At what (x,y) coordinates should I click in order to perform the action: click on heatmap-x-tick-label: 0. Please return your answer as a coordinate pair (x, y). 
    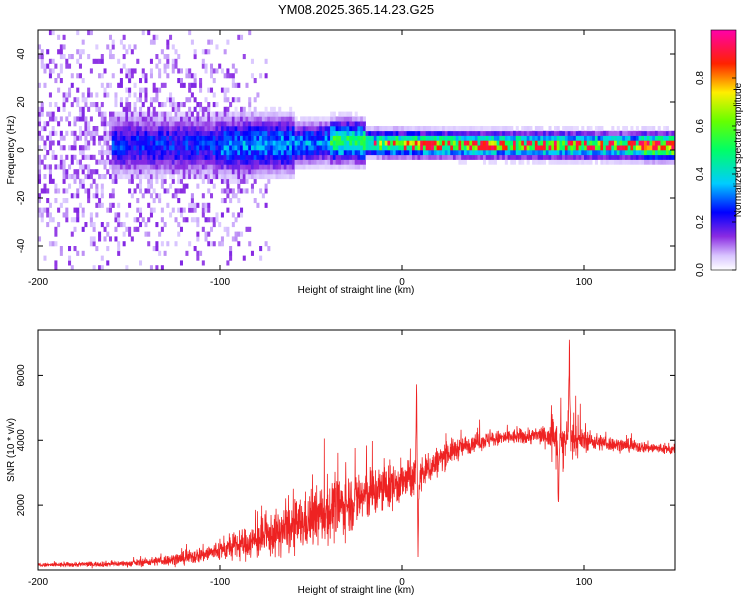
    Looking at the image, I should click on (402, 282).